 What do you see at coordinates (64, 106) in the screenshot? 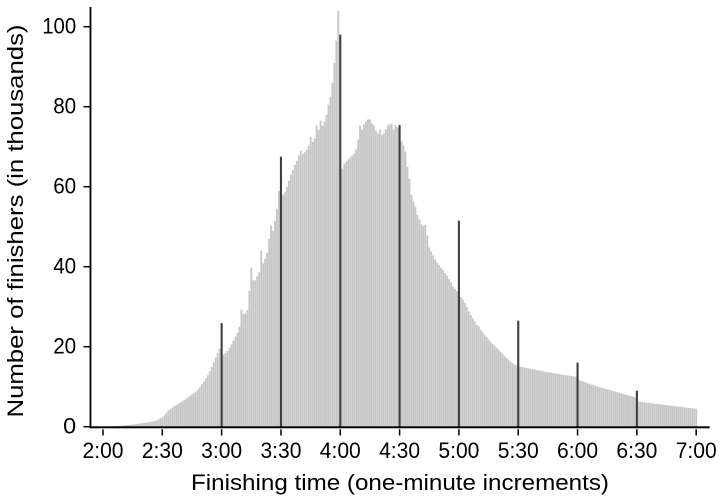
I see `svg-text: 80` at bounding box center [64, 106].